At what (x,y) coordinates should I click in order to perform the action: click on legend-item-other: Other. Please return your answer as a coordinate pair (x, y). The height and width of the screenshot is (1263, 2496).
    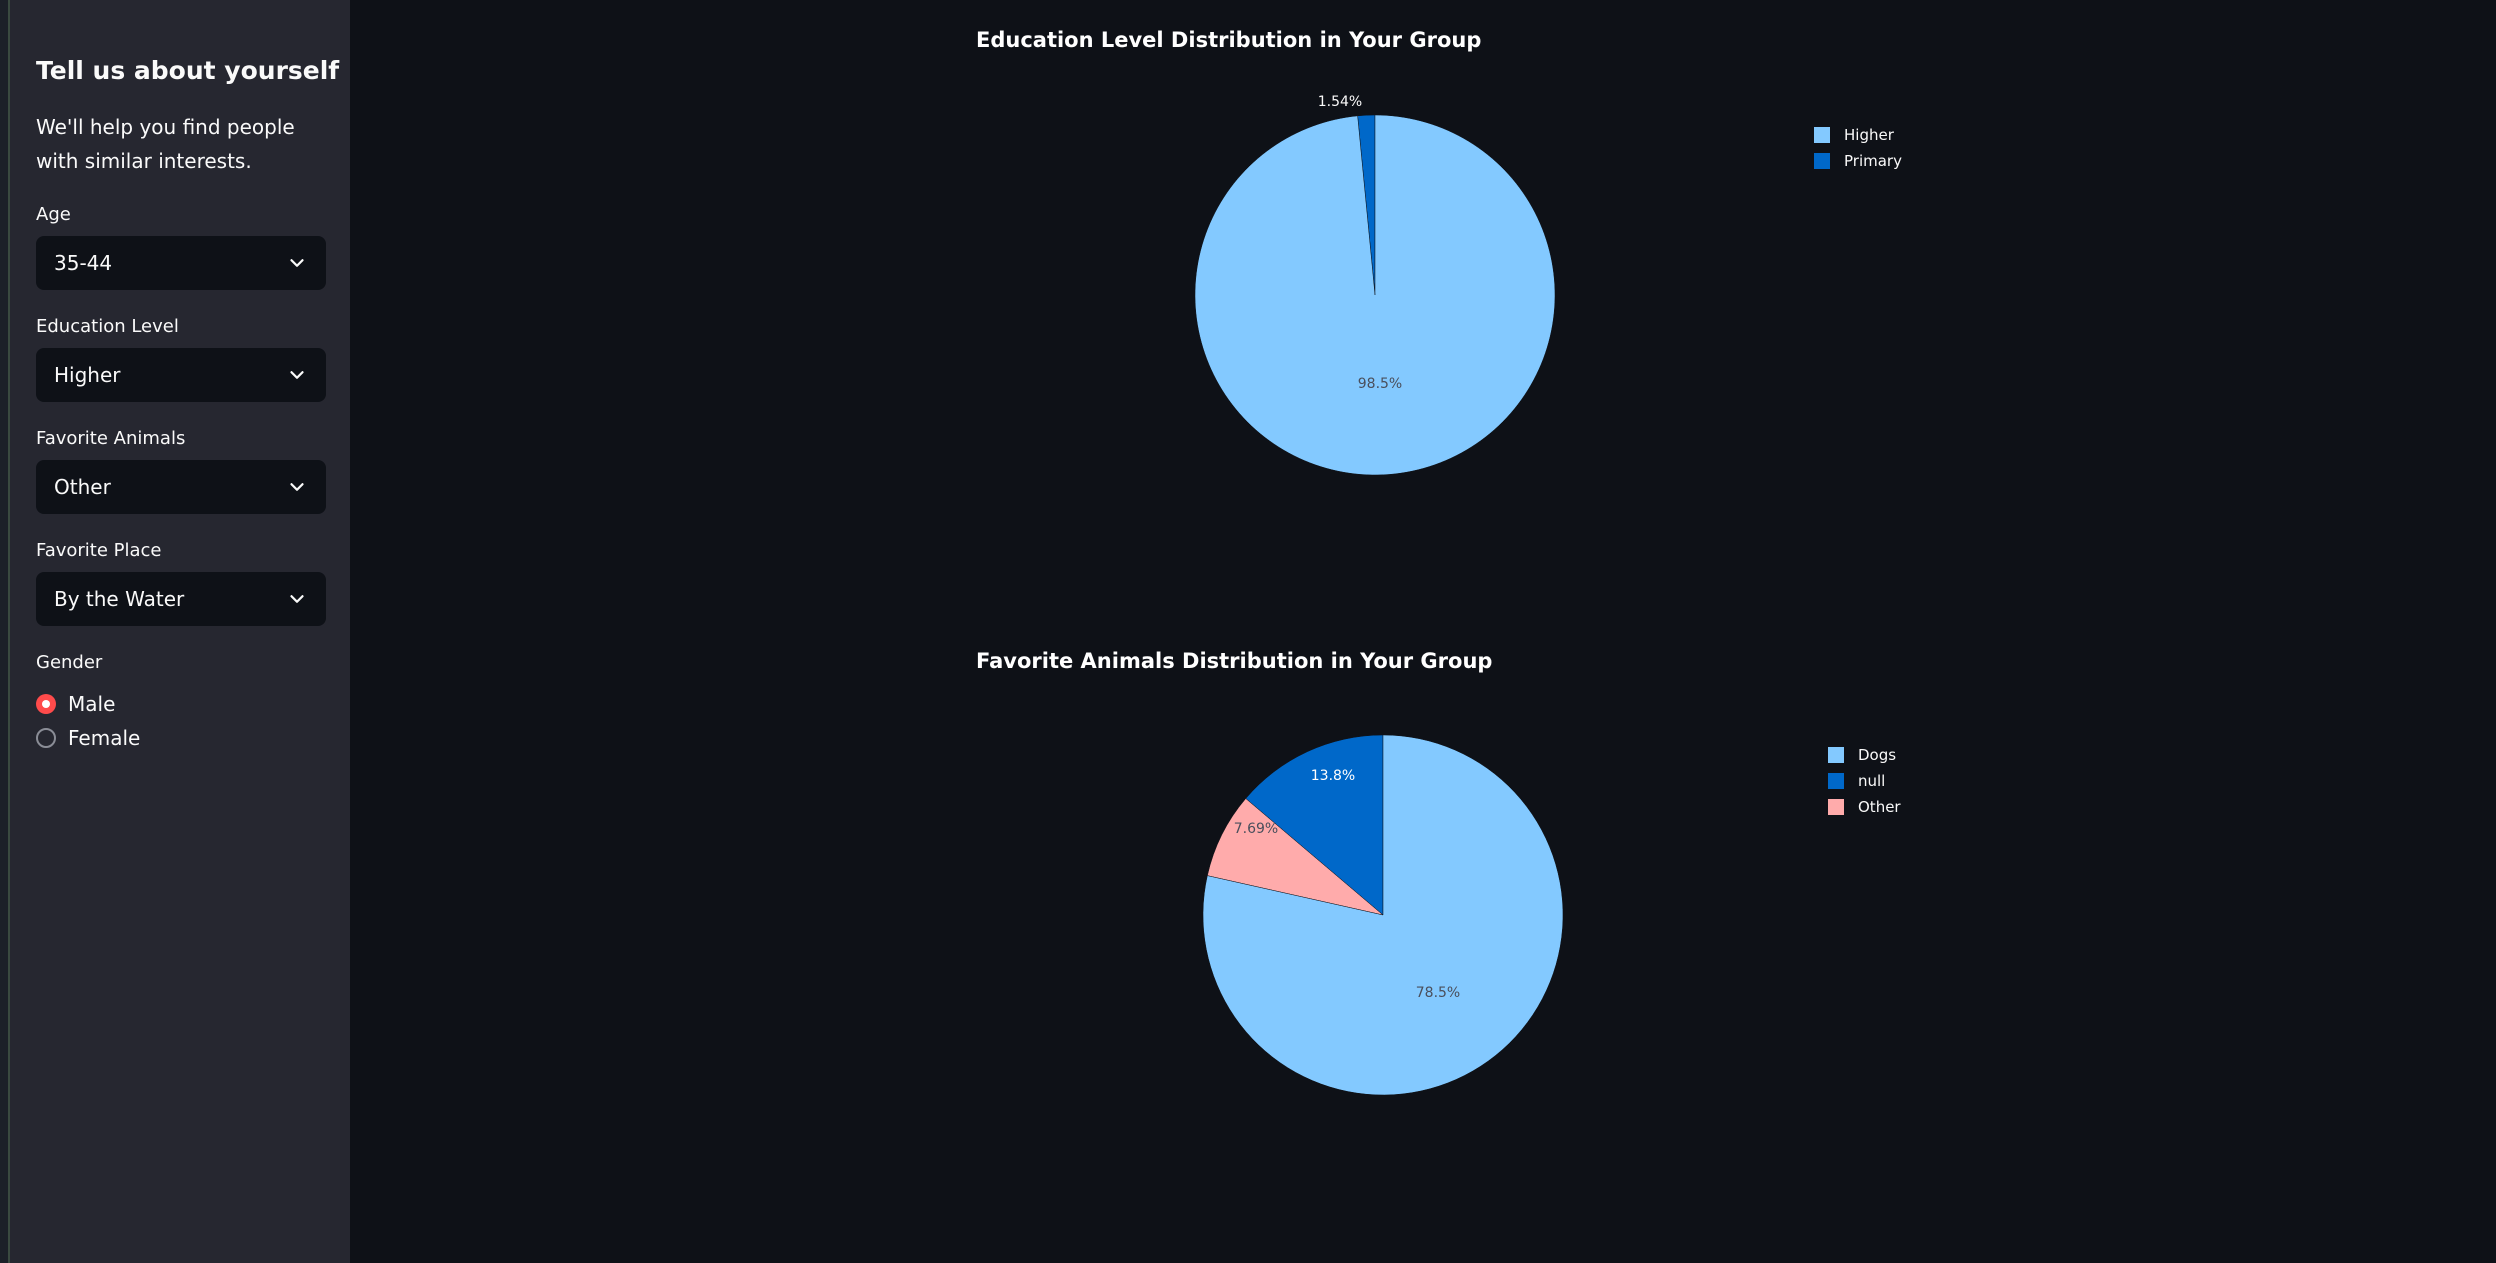
    Looking at the image, I should click on (1864, 807).